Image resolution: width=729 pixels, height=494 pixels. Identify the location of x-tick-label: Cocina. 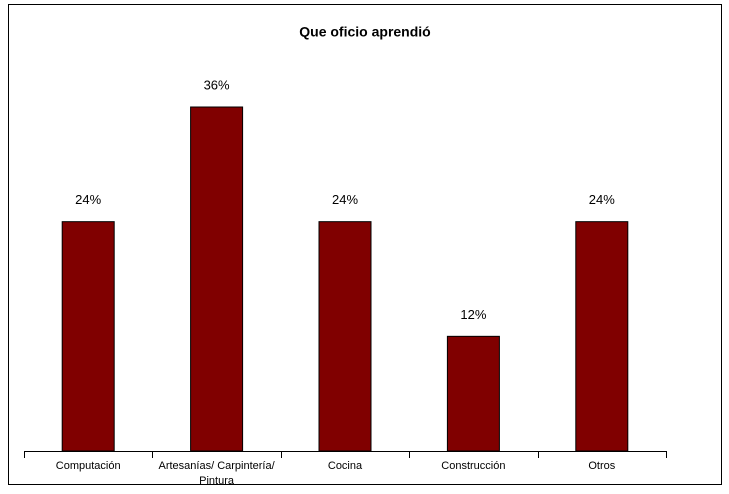
(345, 466).